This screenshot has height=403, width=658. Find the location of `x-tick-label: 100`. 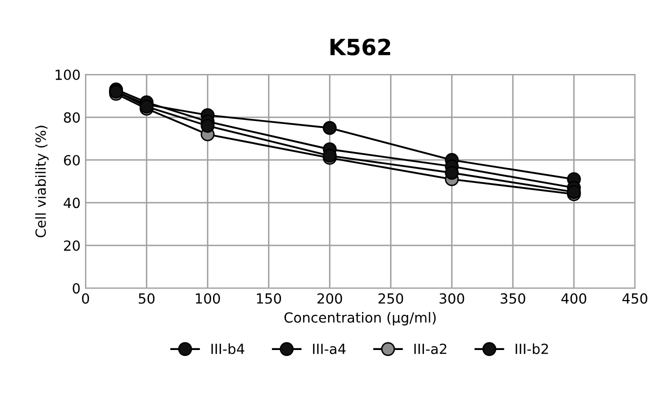

x-tick-label: 100 is located at coordinates (208, 298).